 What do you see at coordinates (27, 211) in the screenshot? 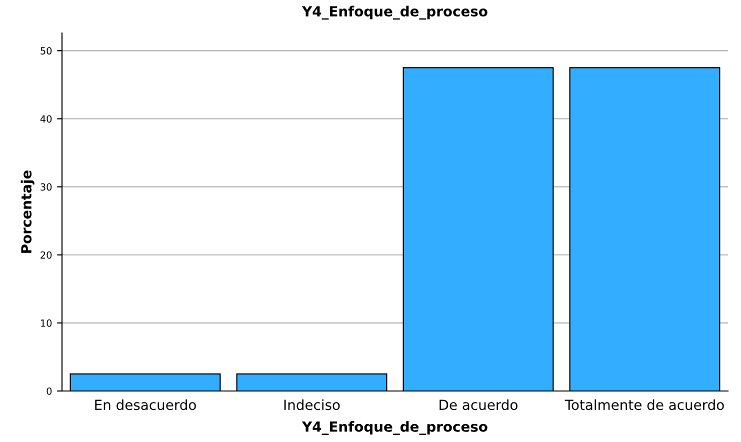
I see `y-axis-title: Porcentaje` at bounding box center [27, 211].